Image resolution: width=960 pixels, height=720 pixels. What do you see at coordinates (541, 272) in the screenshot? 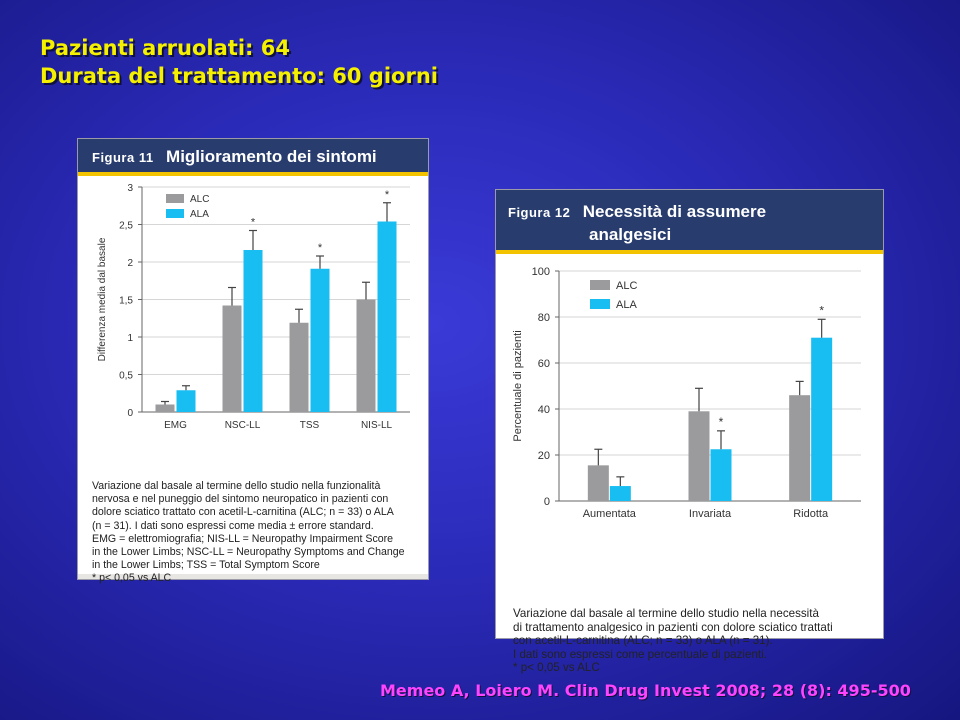
I see `y-tick-label: 100` at bounding box center [541, 272].